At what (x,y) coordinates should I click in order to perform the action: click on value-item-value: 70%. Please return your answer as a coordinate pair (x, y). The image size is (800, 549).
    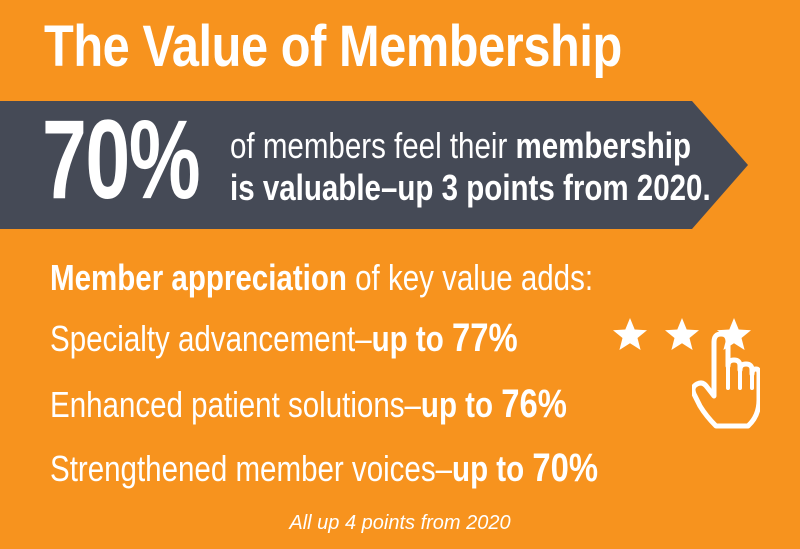
    Looking at the image, I should click on (565, 468).